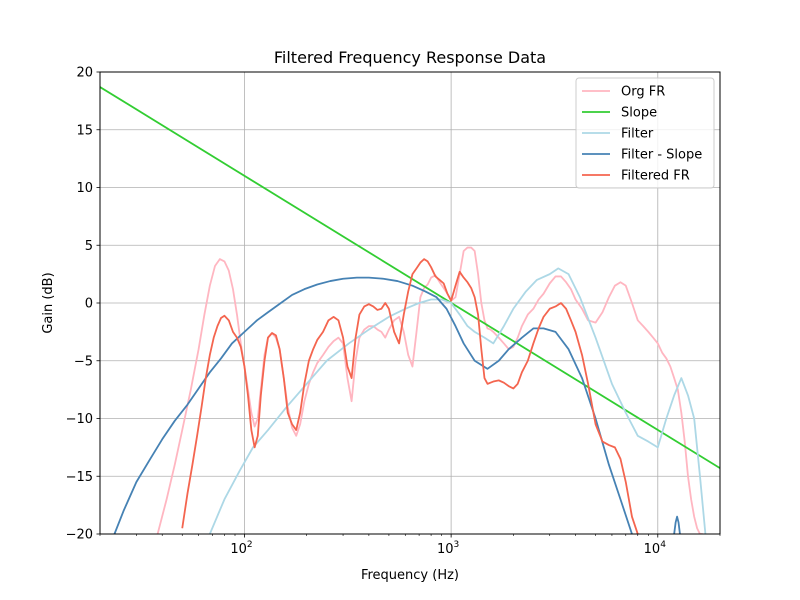 The height and width of the screenshot is (600, 800). What do you see at coordinates (637, 134) in the screenshot?
I see `legend-label-filter: Filter` at bounding box center [637, 134].